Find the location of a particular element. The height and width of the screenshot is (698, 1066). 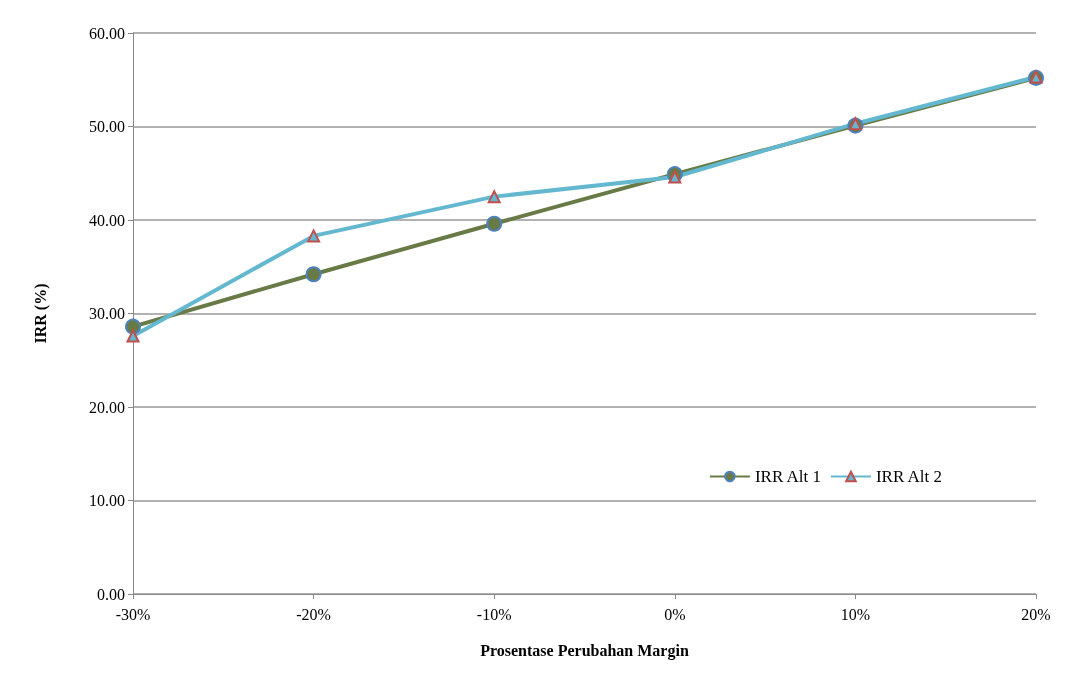

x-tick-label: -10% is located at coordinates (494, 614).